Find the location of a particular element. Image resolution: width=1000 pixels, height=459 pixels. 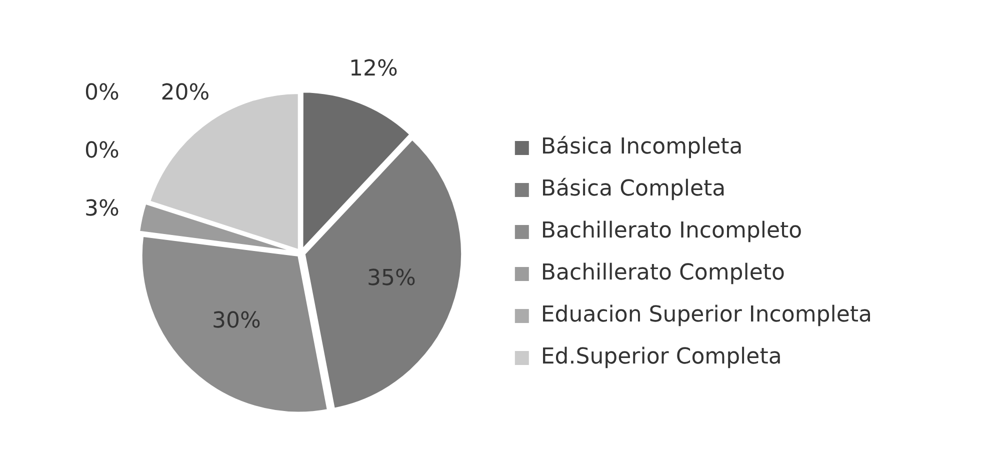

data-label: 20% is located at coordinates (185, 93).